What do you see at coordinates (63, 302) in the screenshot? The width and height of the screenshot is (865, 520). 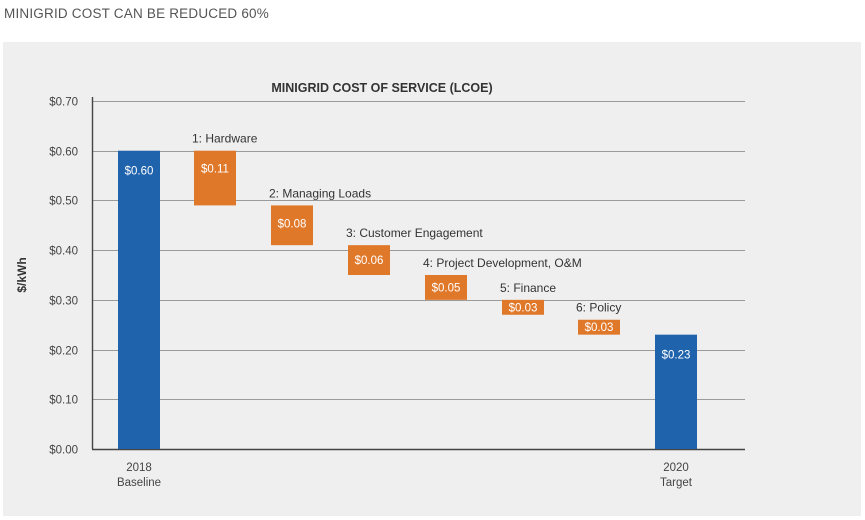 I see `y-tick-label: $0.30` at bounding box center [63, 302].